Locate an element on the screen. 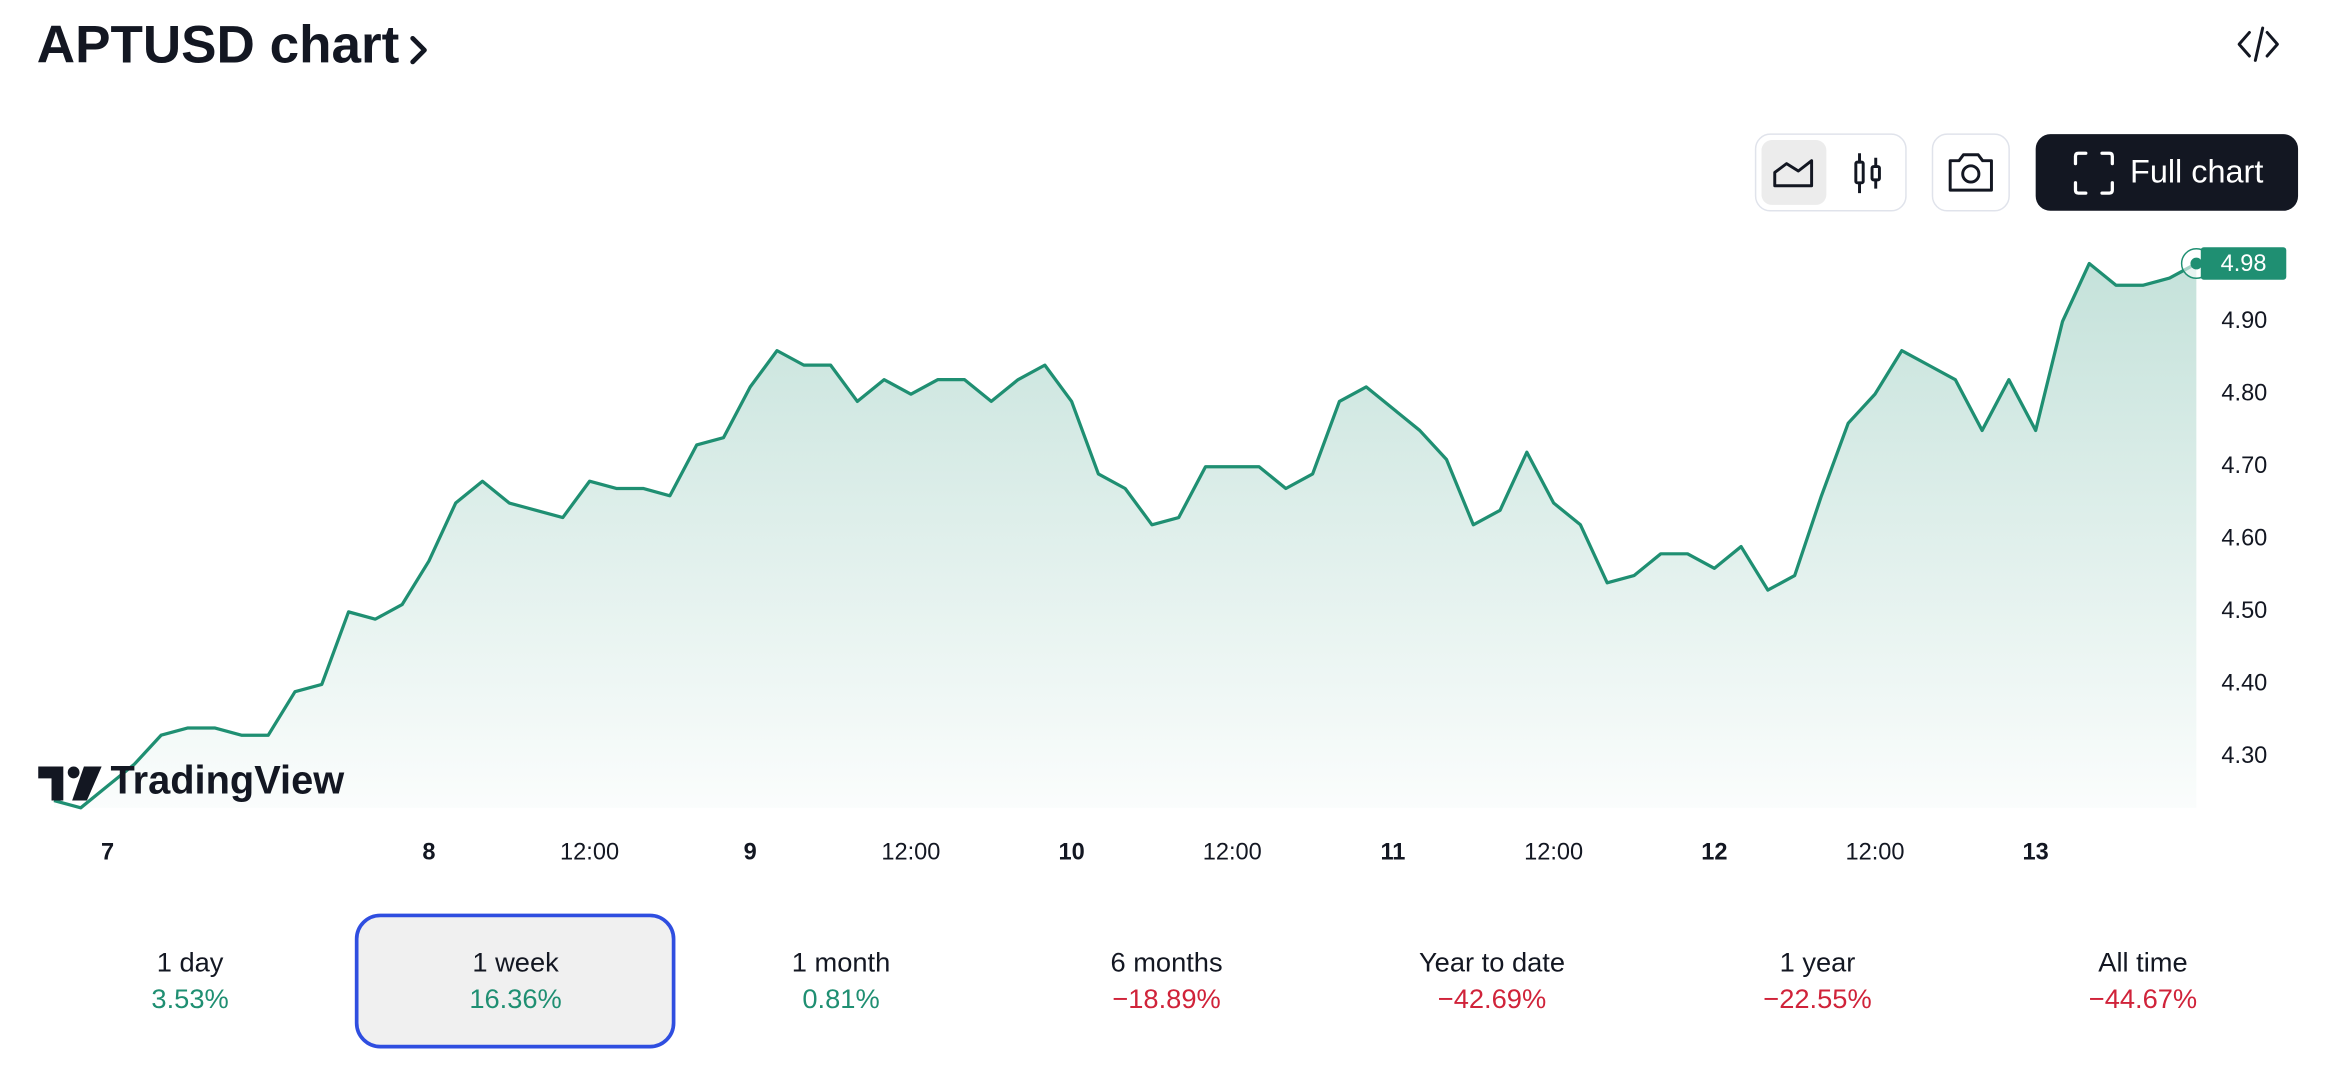 The width and height of the screenshot is (2326, 1082). period-change: 0.81% is located at coordinates (840, 998).